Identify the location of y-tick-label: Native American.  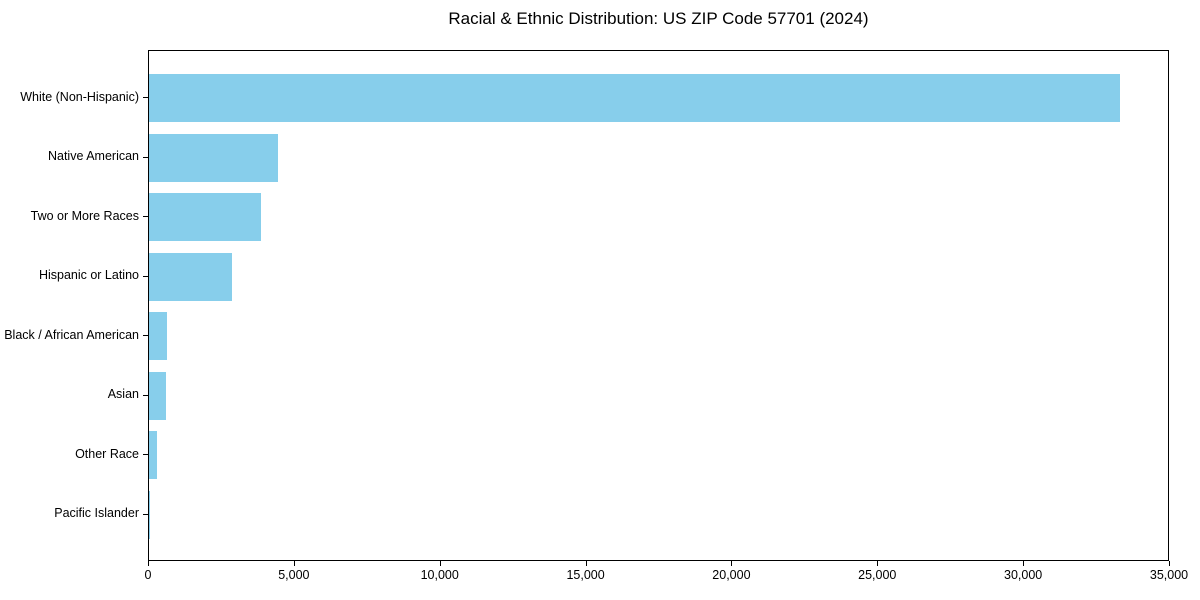
(93, 156).